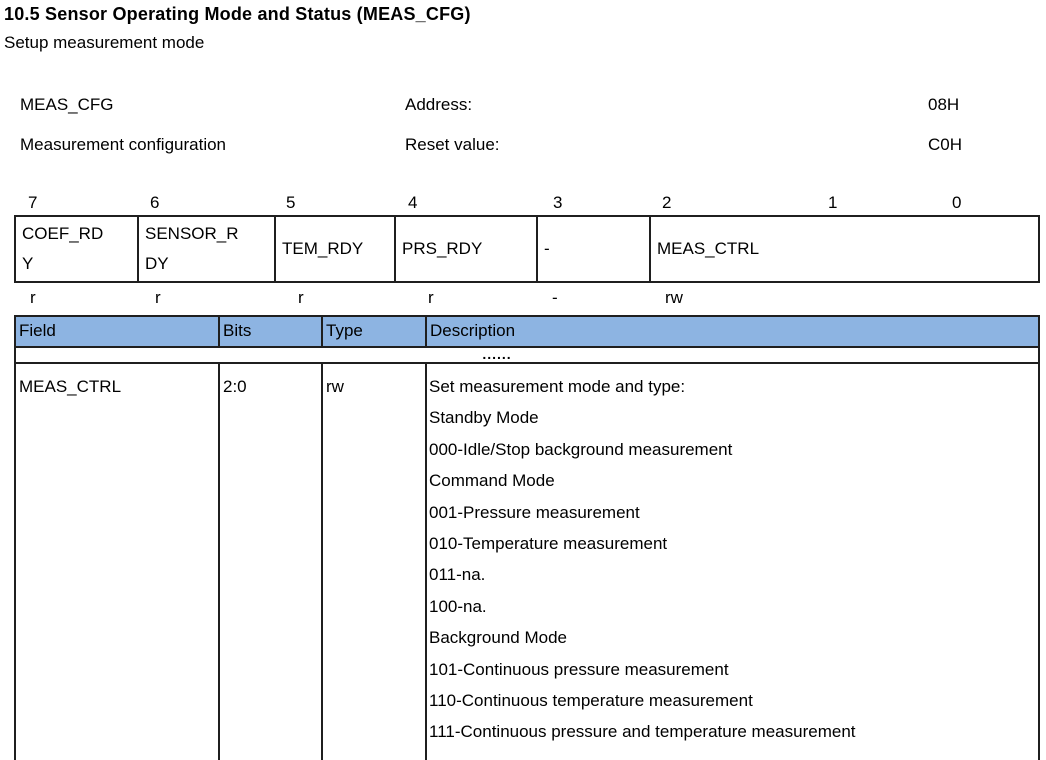 This screenshot has width=1046, height=760. Describe the element at coordinates (945, 144) in the screenshot. I see `register-reset-value: C0H` at that location.